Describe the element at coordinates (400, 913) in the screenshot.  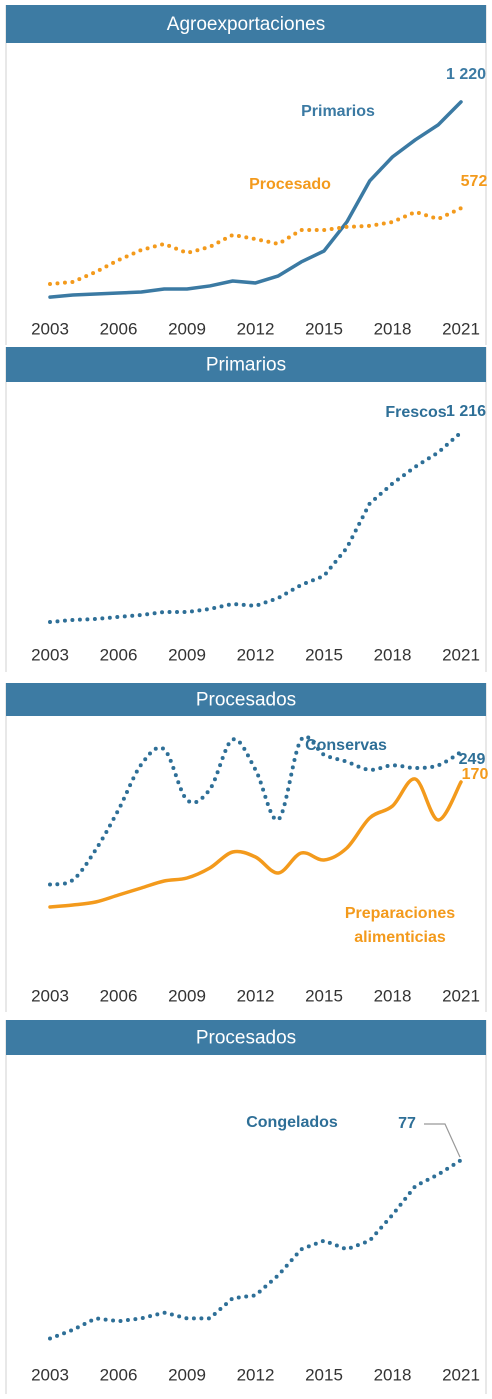
I see `series-label-line: Preparaciones` at that location.